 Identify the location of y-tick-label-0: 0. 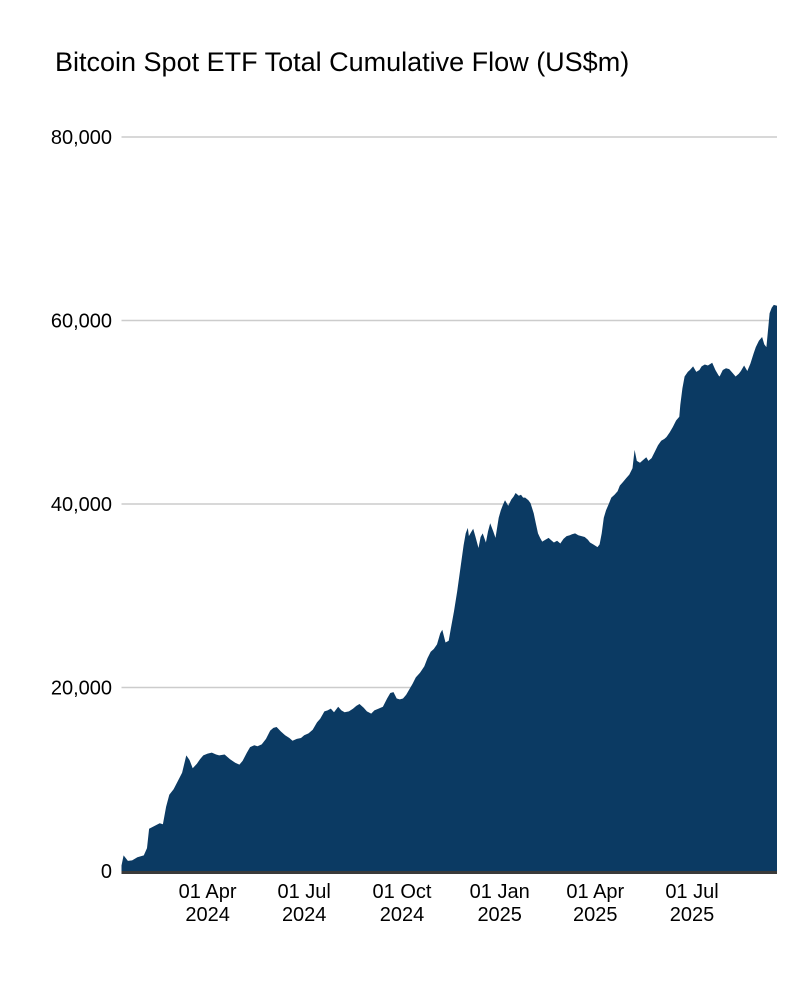
(106, 872).